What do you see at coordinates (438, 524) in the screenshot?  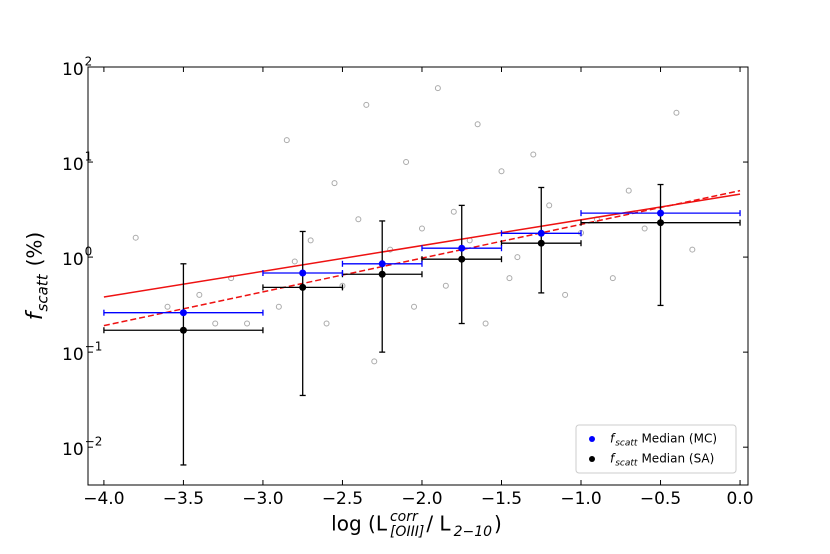 I see `axis-label-part: / L` at bounding box center [438, 524].